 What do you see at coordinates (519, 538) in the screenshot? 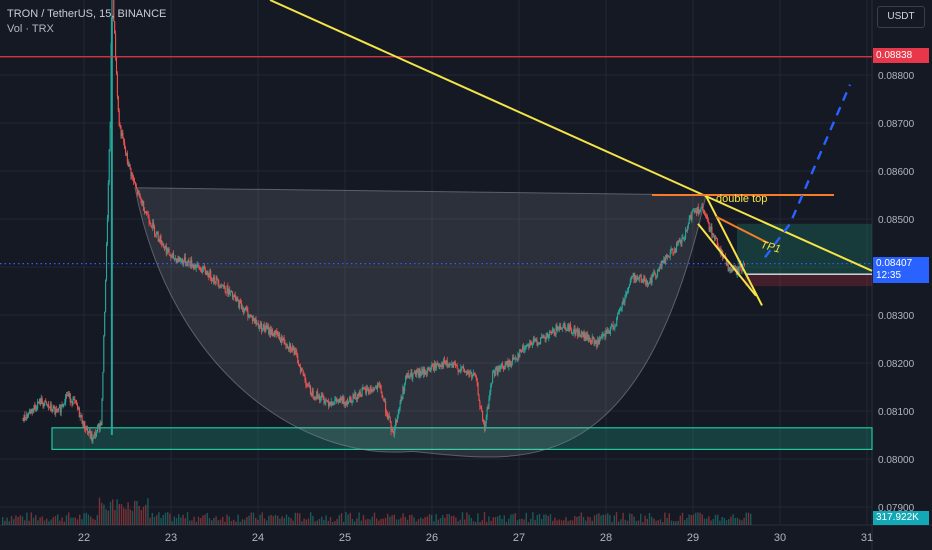
I see `time-tick-label: 27` at bounding box center [519, 538].